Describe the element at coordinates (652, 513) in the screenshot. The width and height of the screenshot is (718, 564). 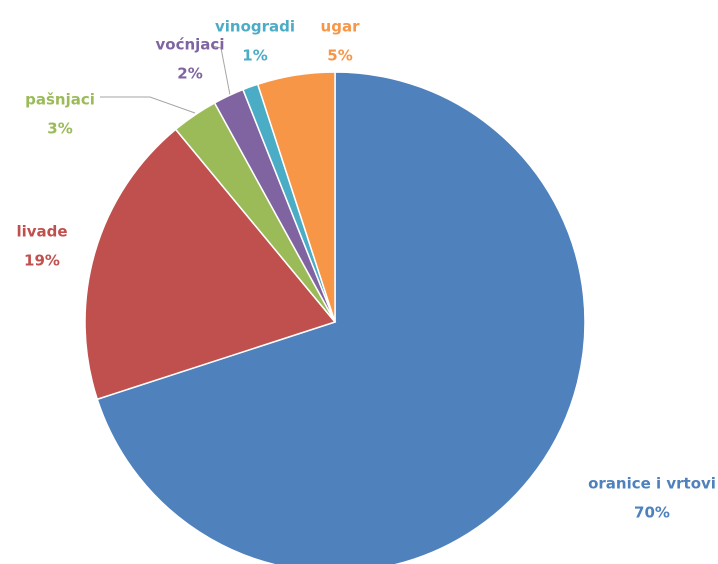
I see `slice-value-label: 70%` at that location.